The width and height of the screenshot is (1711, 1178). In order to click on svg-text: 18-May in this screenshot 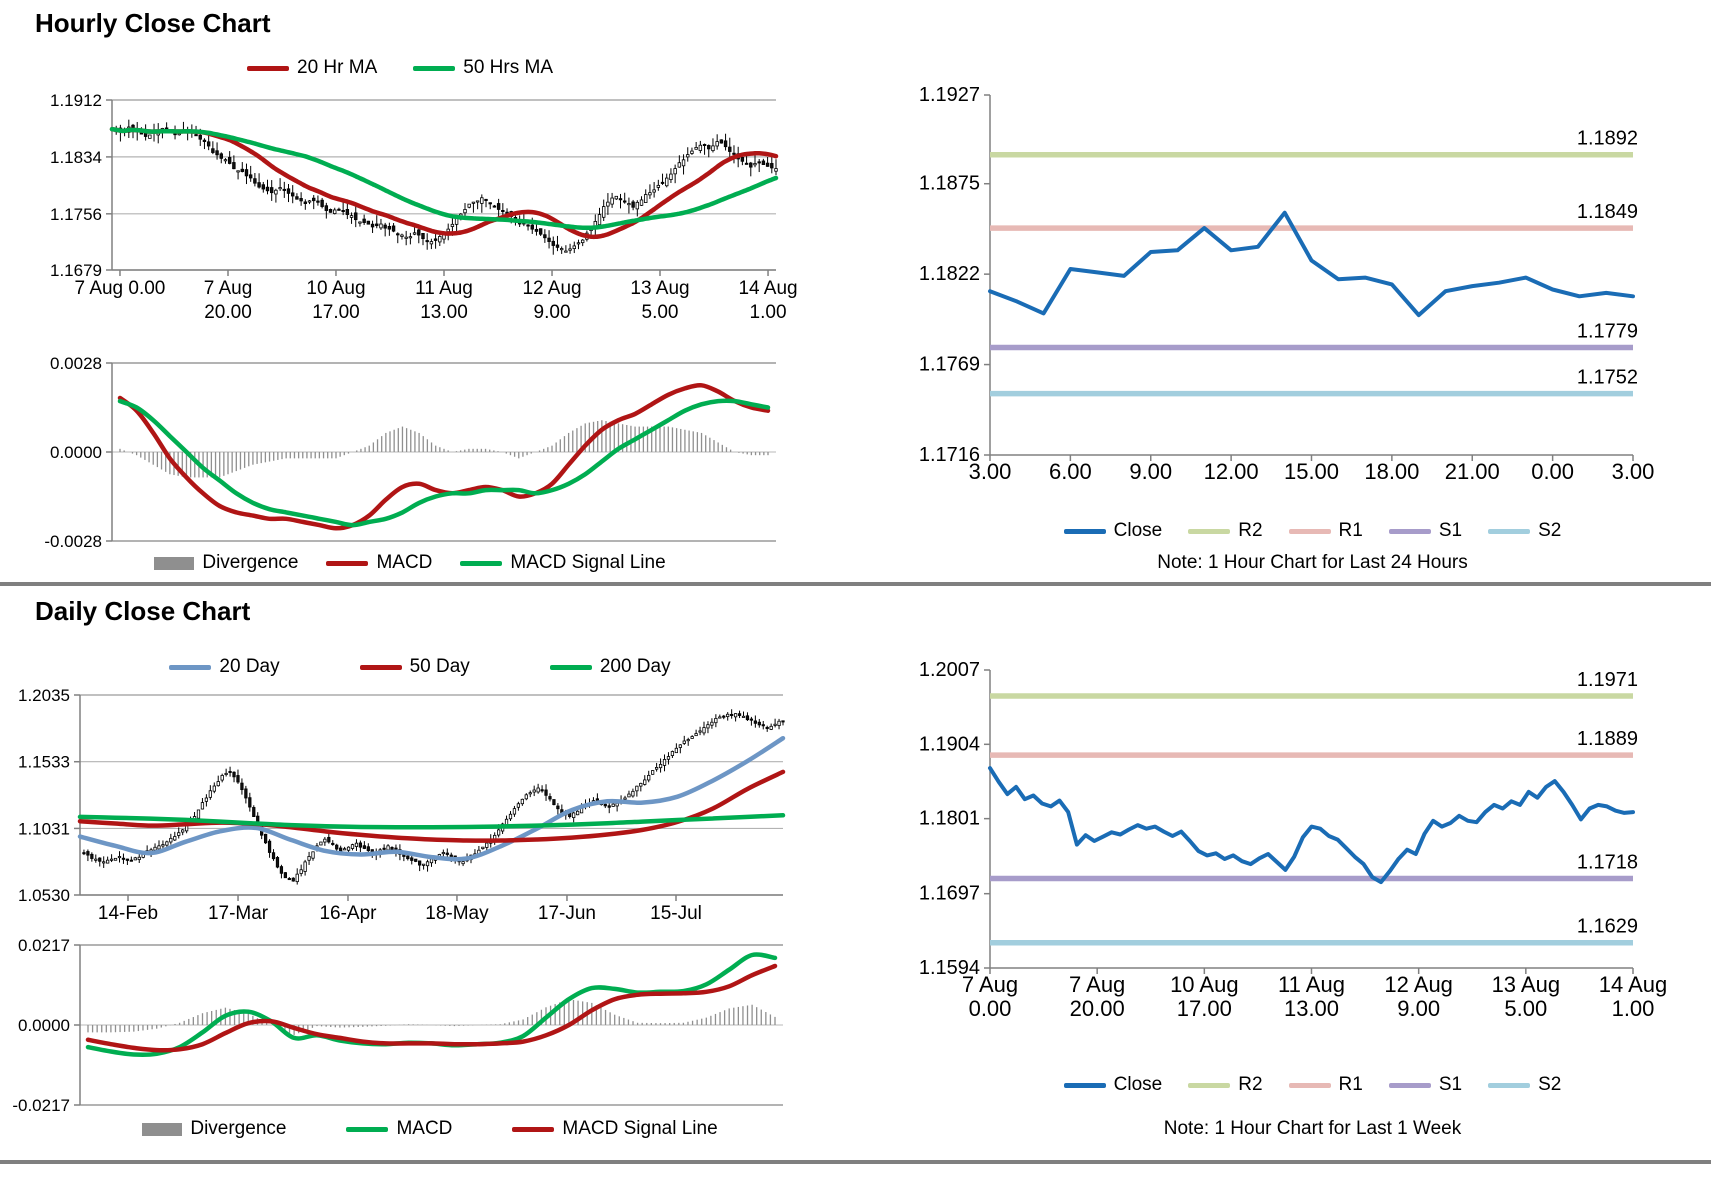, I will do `click(457, 913)`.